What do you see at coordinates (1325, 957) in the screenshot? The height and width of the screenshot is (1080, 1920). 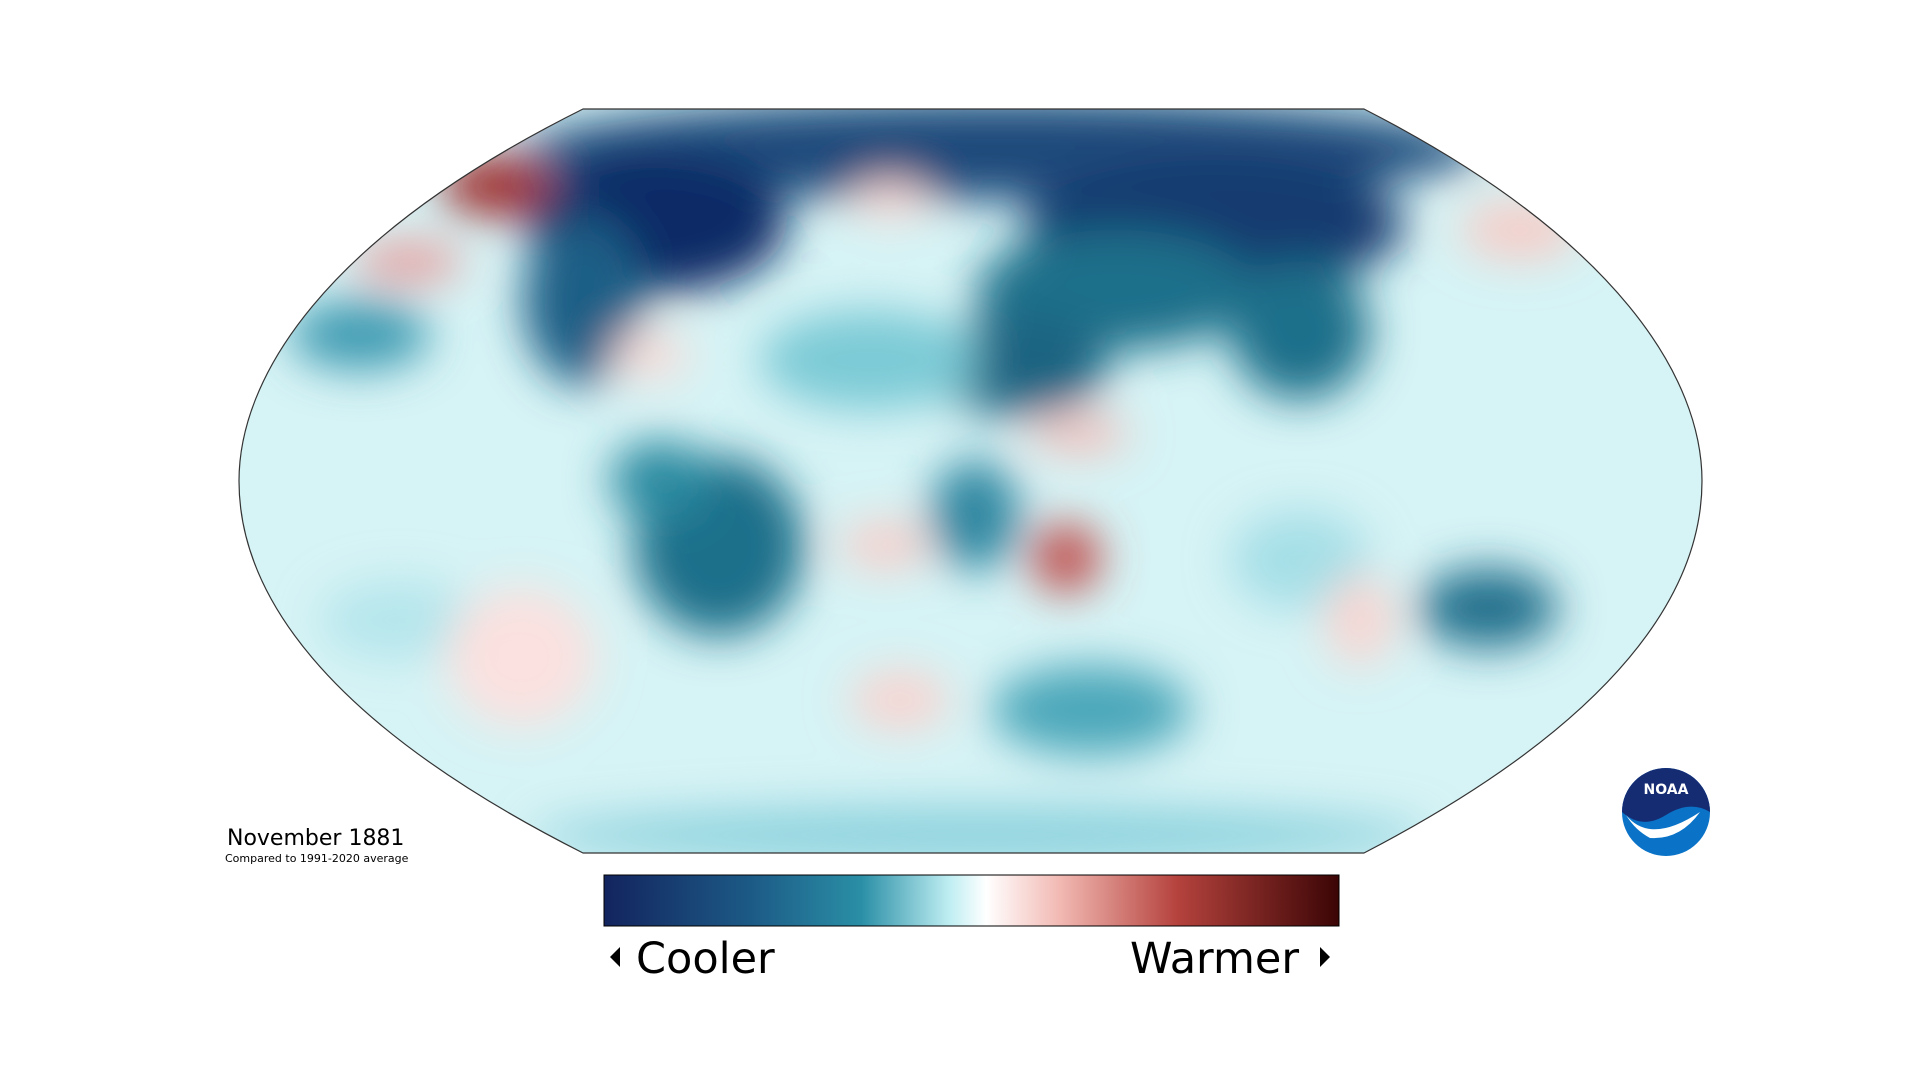 I see `right-arrow` at bounding box center [1325, 957].